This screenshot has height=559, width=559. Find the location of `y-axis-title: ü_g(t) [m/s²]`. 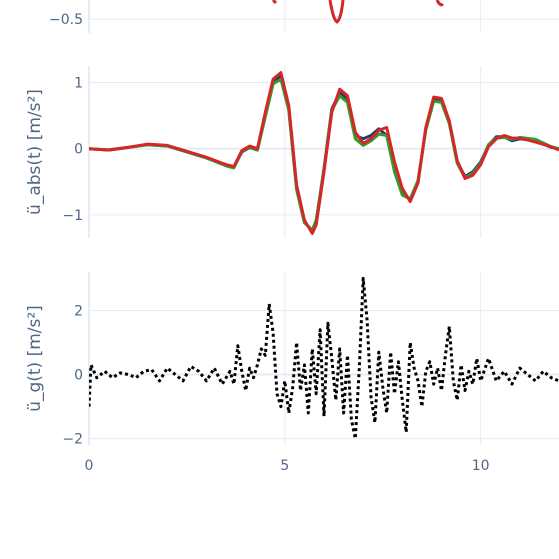

y-axis-title: ü_g(t) [m/s²] is located at coordinates (35, 358).